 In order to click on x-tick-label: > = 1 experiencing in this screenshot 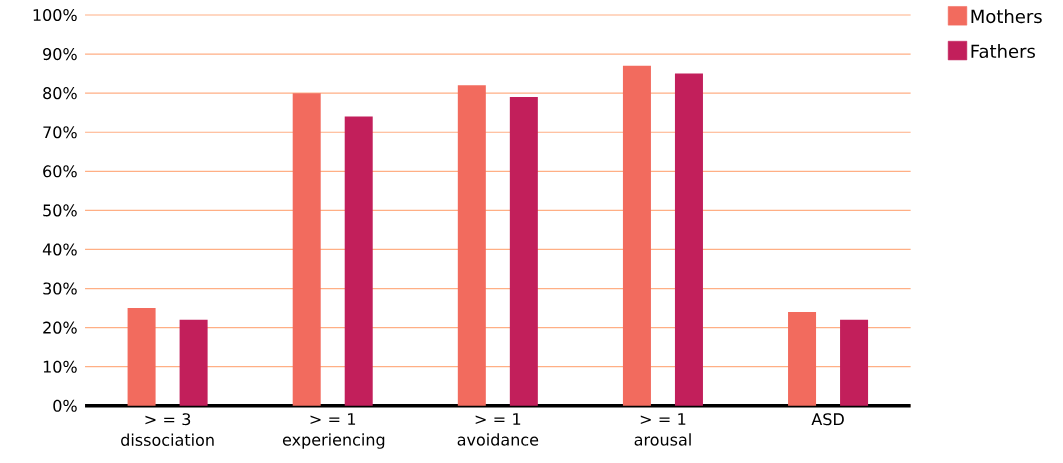, I will do `click(333, 431)`.